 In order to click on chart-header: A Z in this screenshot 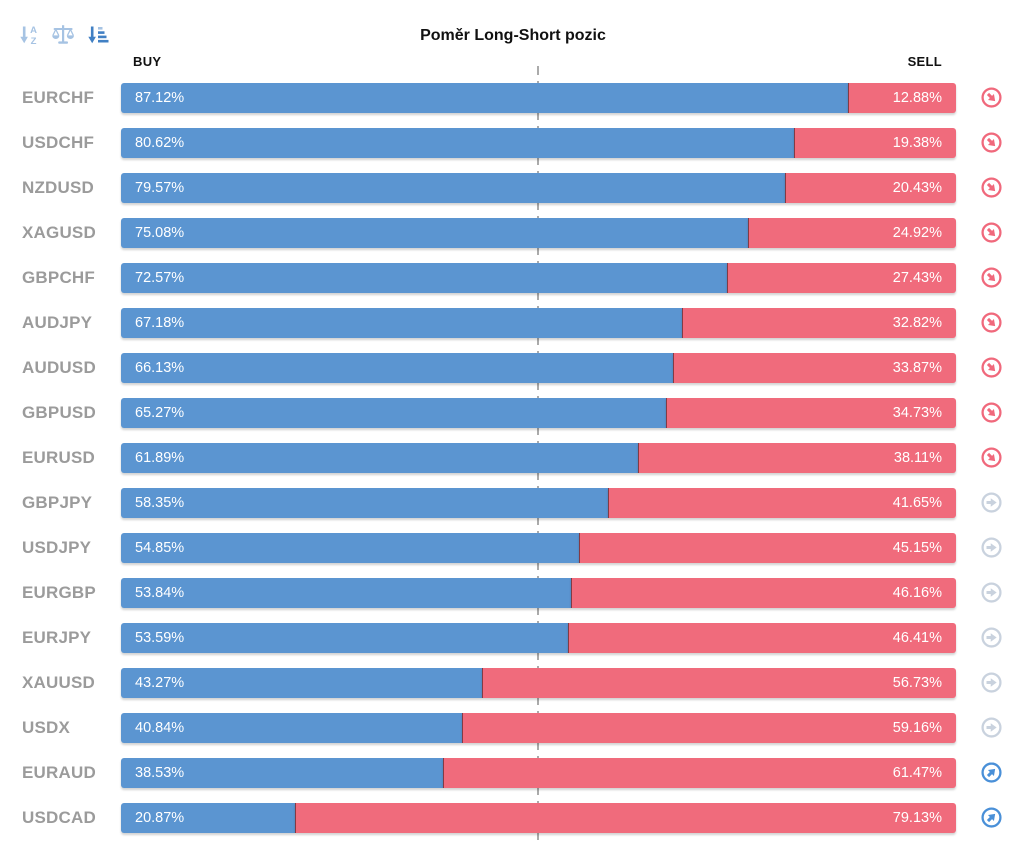, I will do `click(513, 37)`.